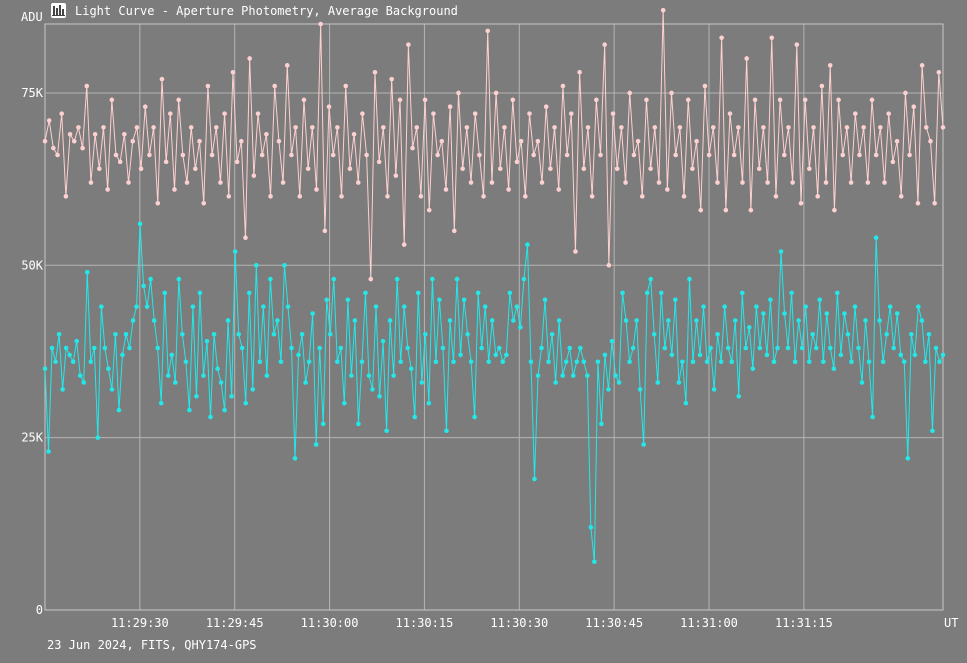  I want to click on x-tick-label: 11:29:45, so click(235, 623).